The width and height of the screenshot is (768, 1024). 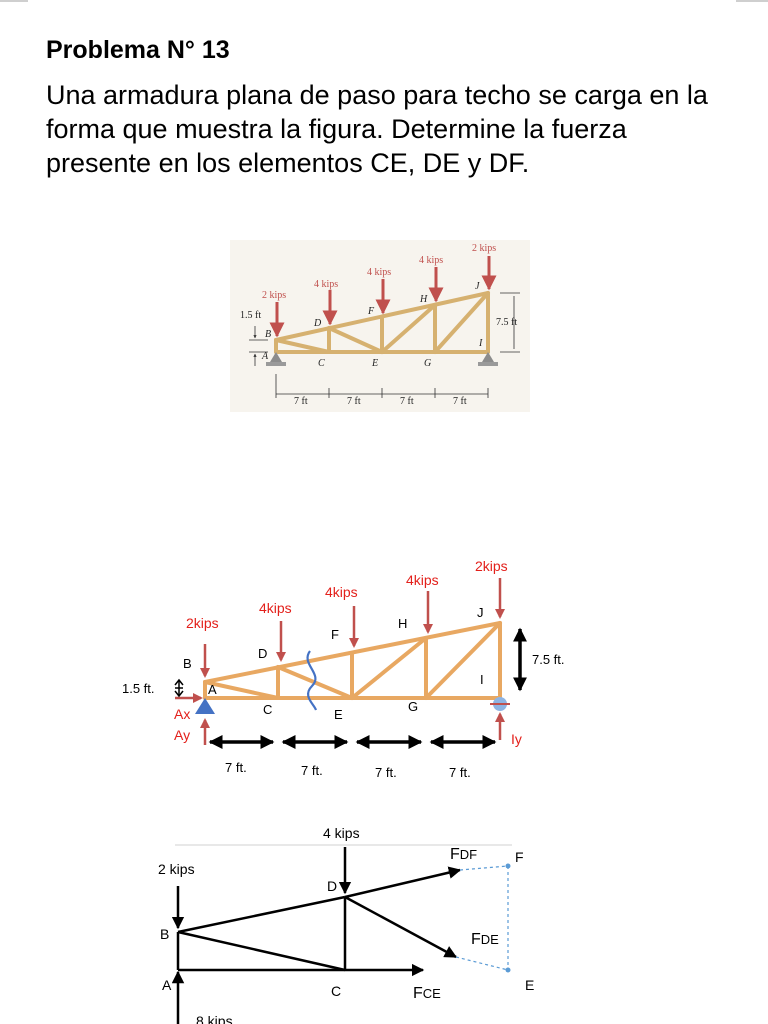 What do you see at coordinates (382, 322) in the screenshot?
I see `photo-truss-members` at bounding box center [382, 322].